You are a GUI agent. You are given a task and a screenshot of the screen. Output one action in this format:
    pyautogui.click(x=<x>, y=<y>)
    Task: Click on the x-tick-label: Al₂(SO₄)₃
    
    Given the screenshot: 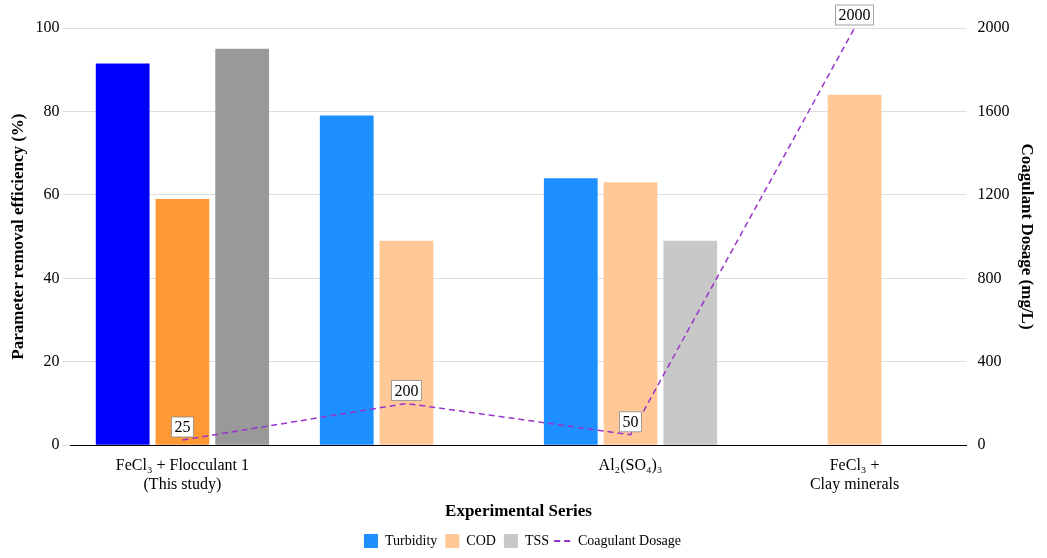 What is the action you would take?
    pyautogui.click(x=630, y=465)
    